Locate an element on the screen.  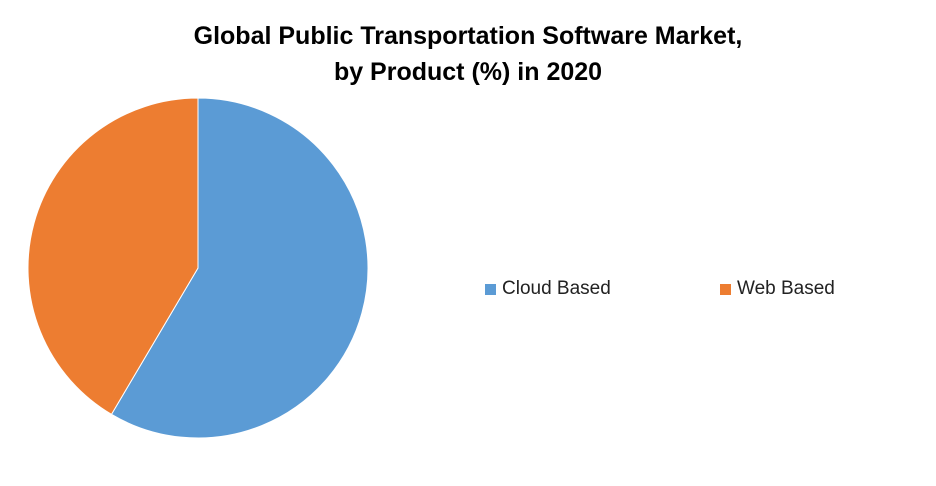
legend-swatch-web-based is located at coordinates (725, 289).